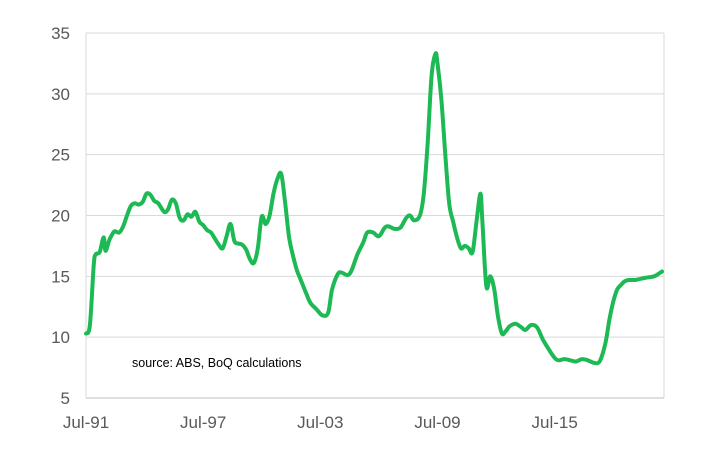 The image size is (728, 450). I want to click on y-tick-label: 5, so click(65, 398).